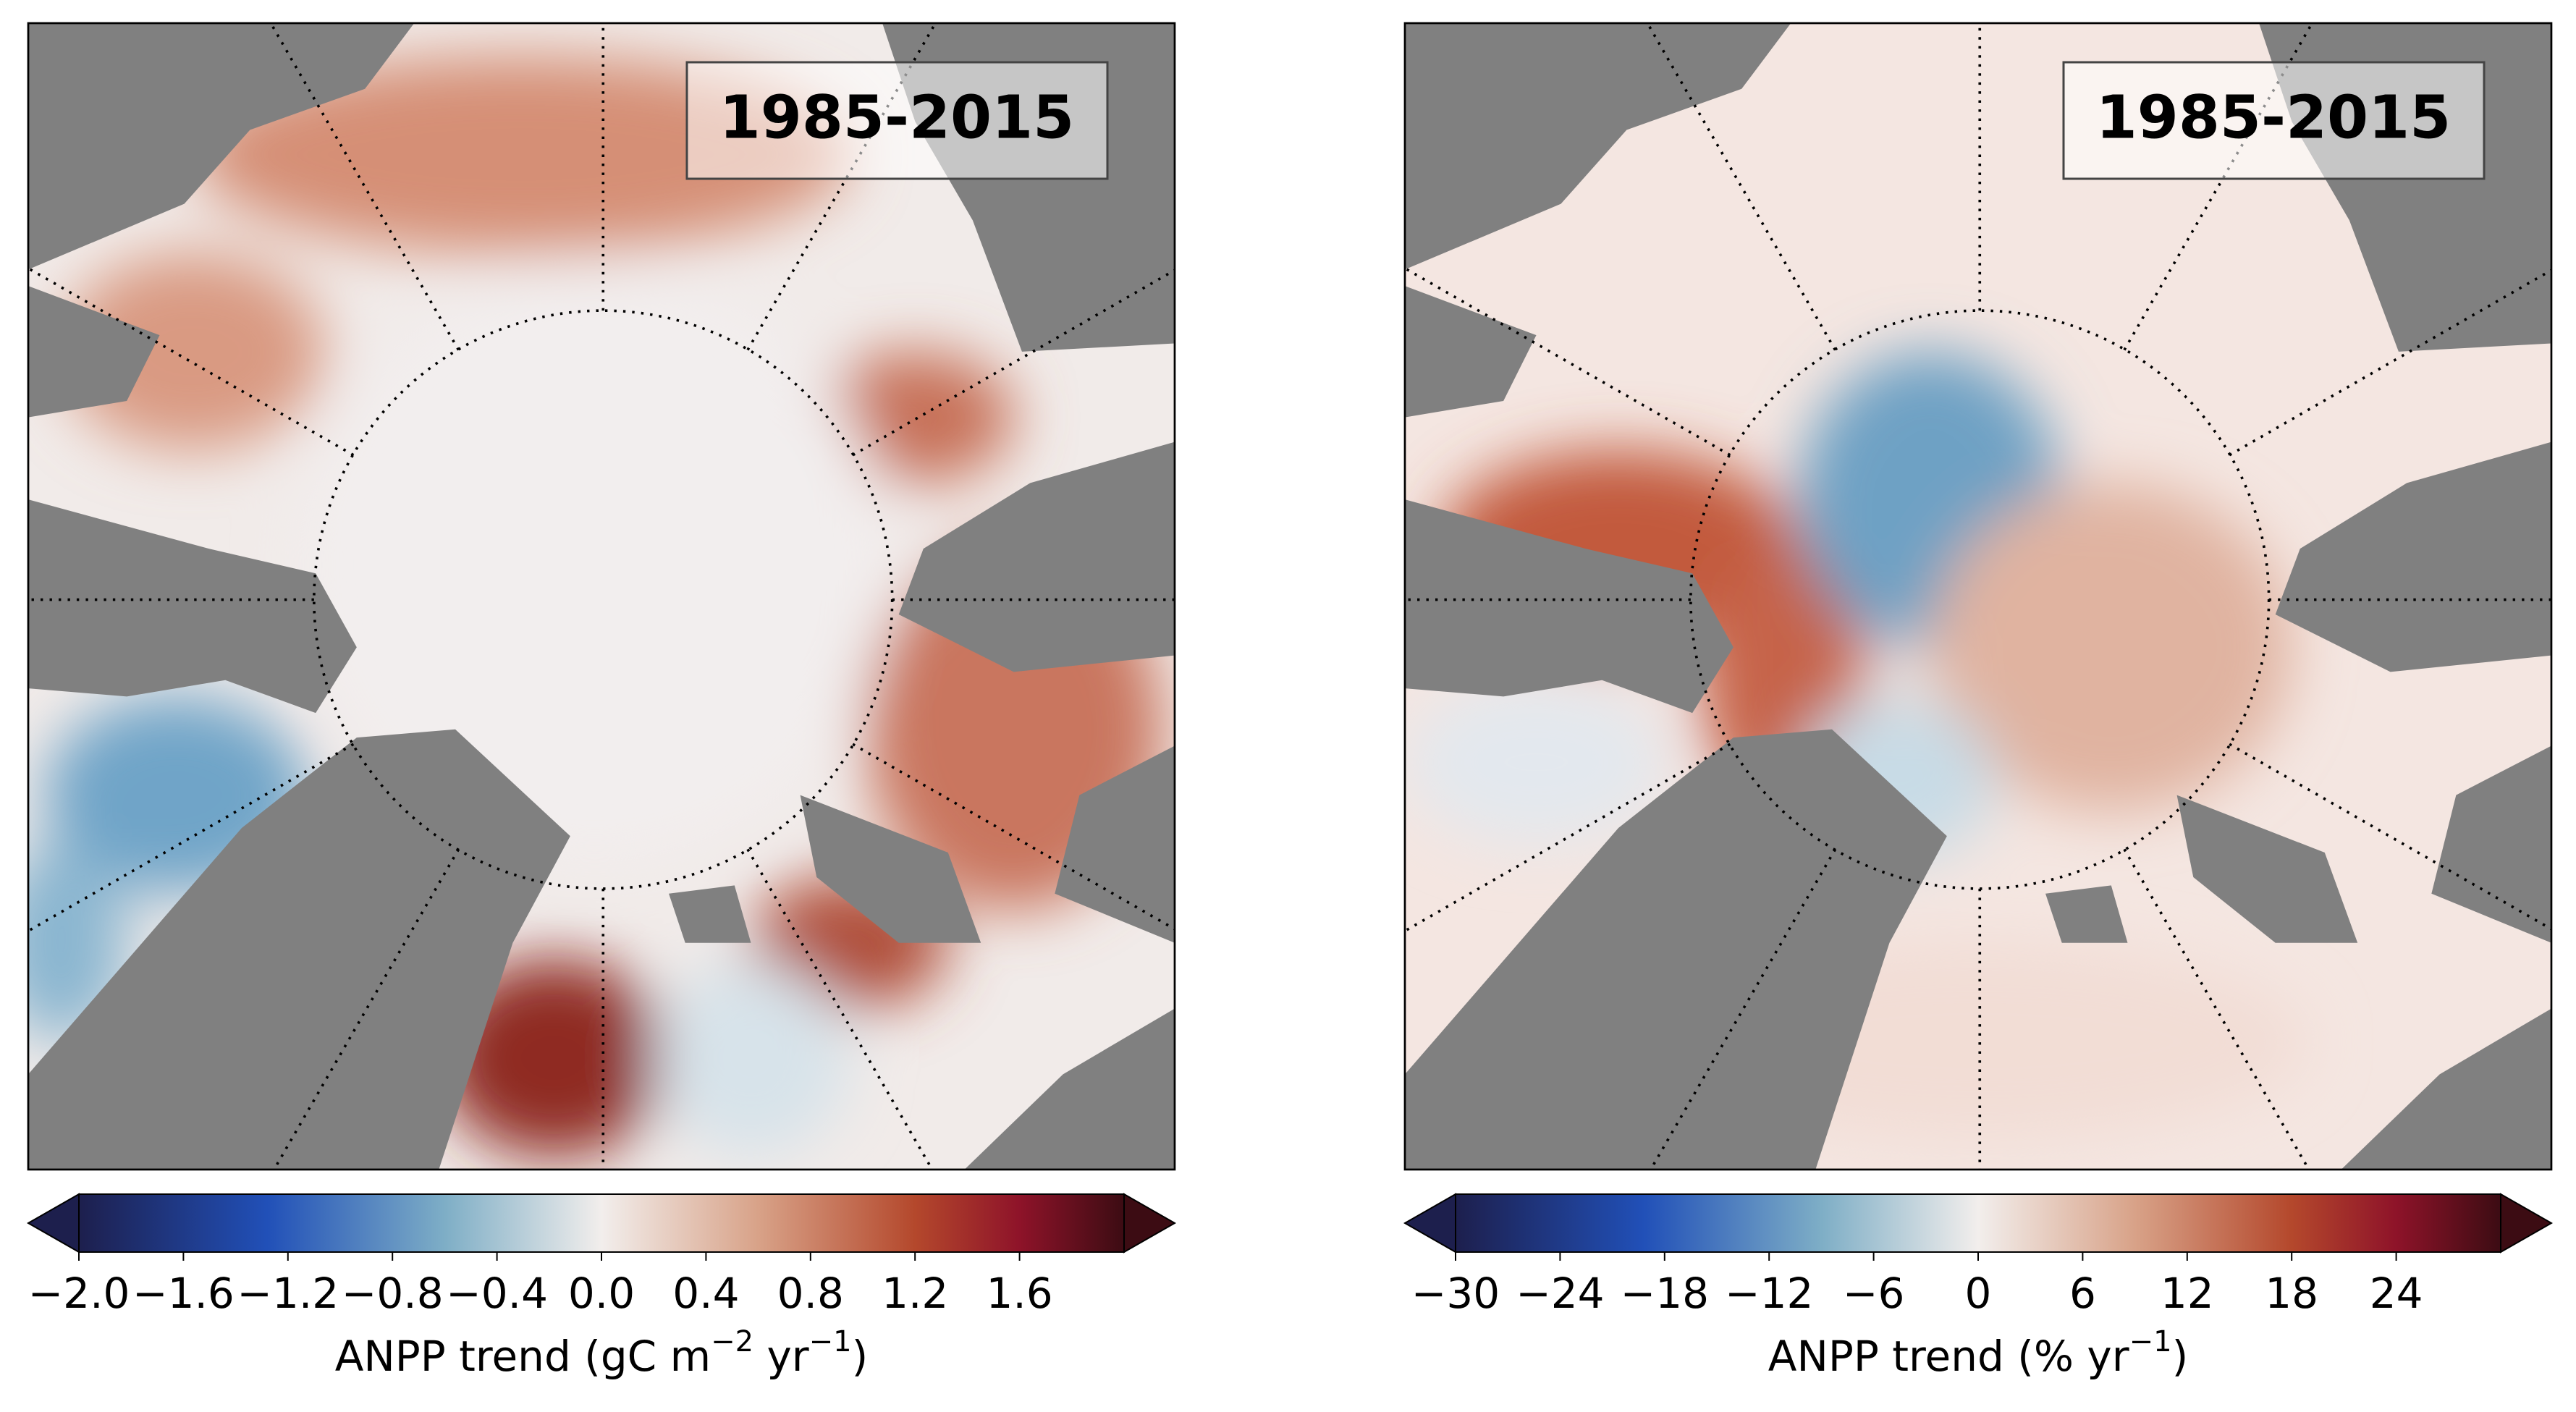 This screenshot has width=2576, height=1412. I want to click on label-text: ANPP trend (% yr, so click(1949, 1356).